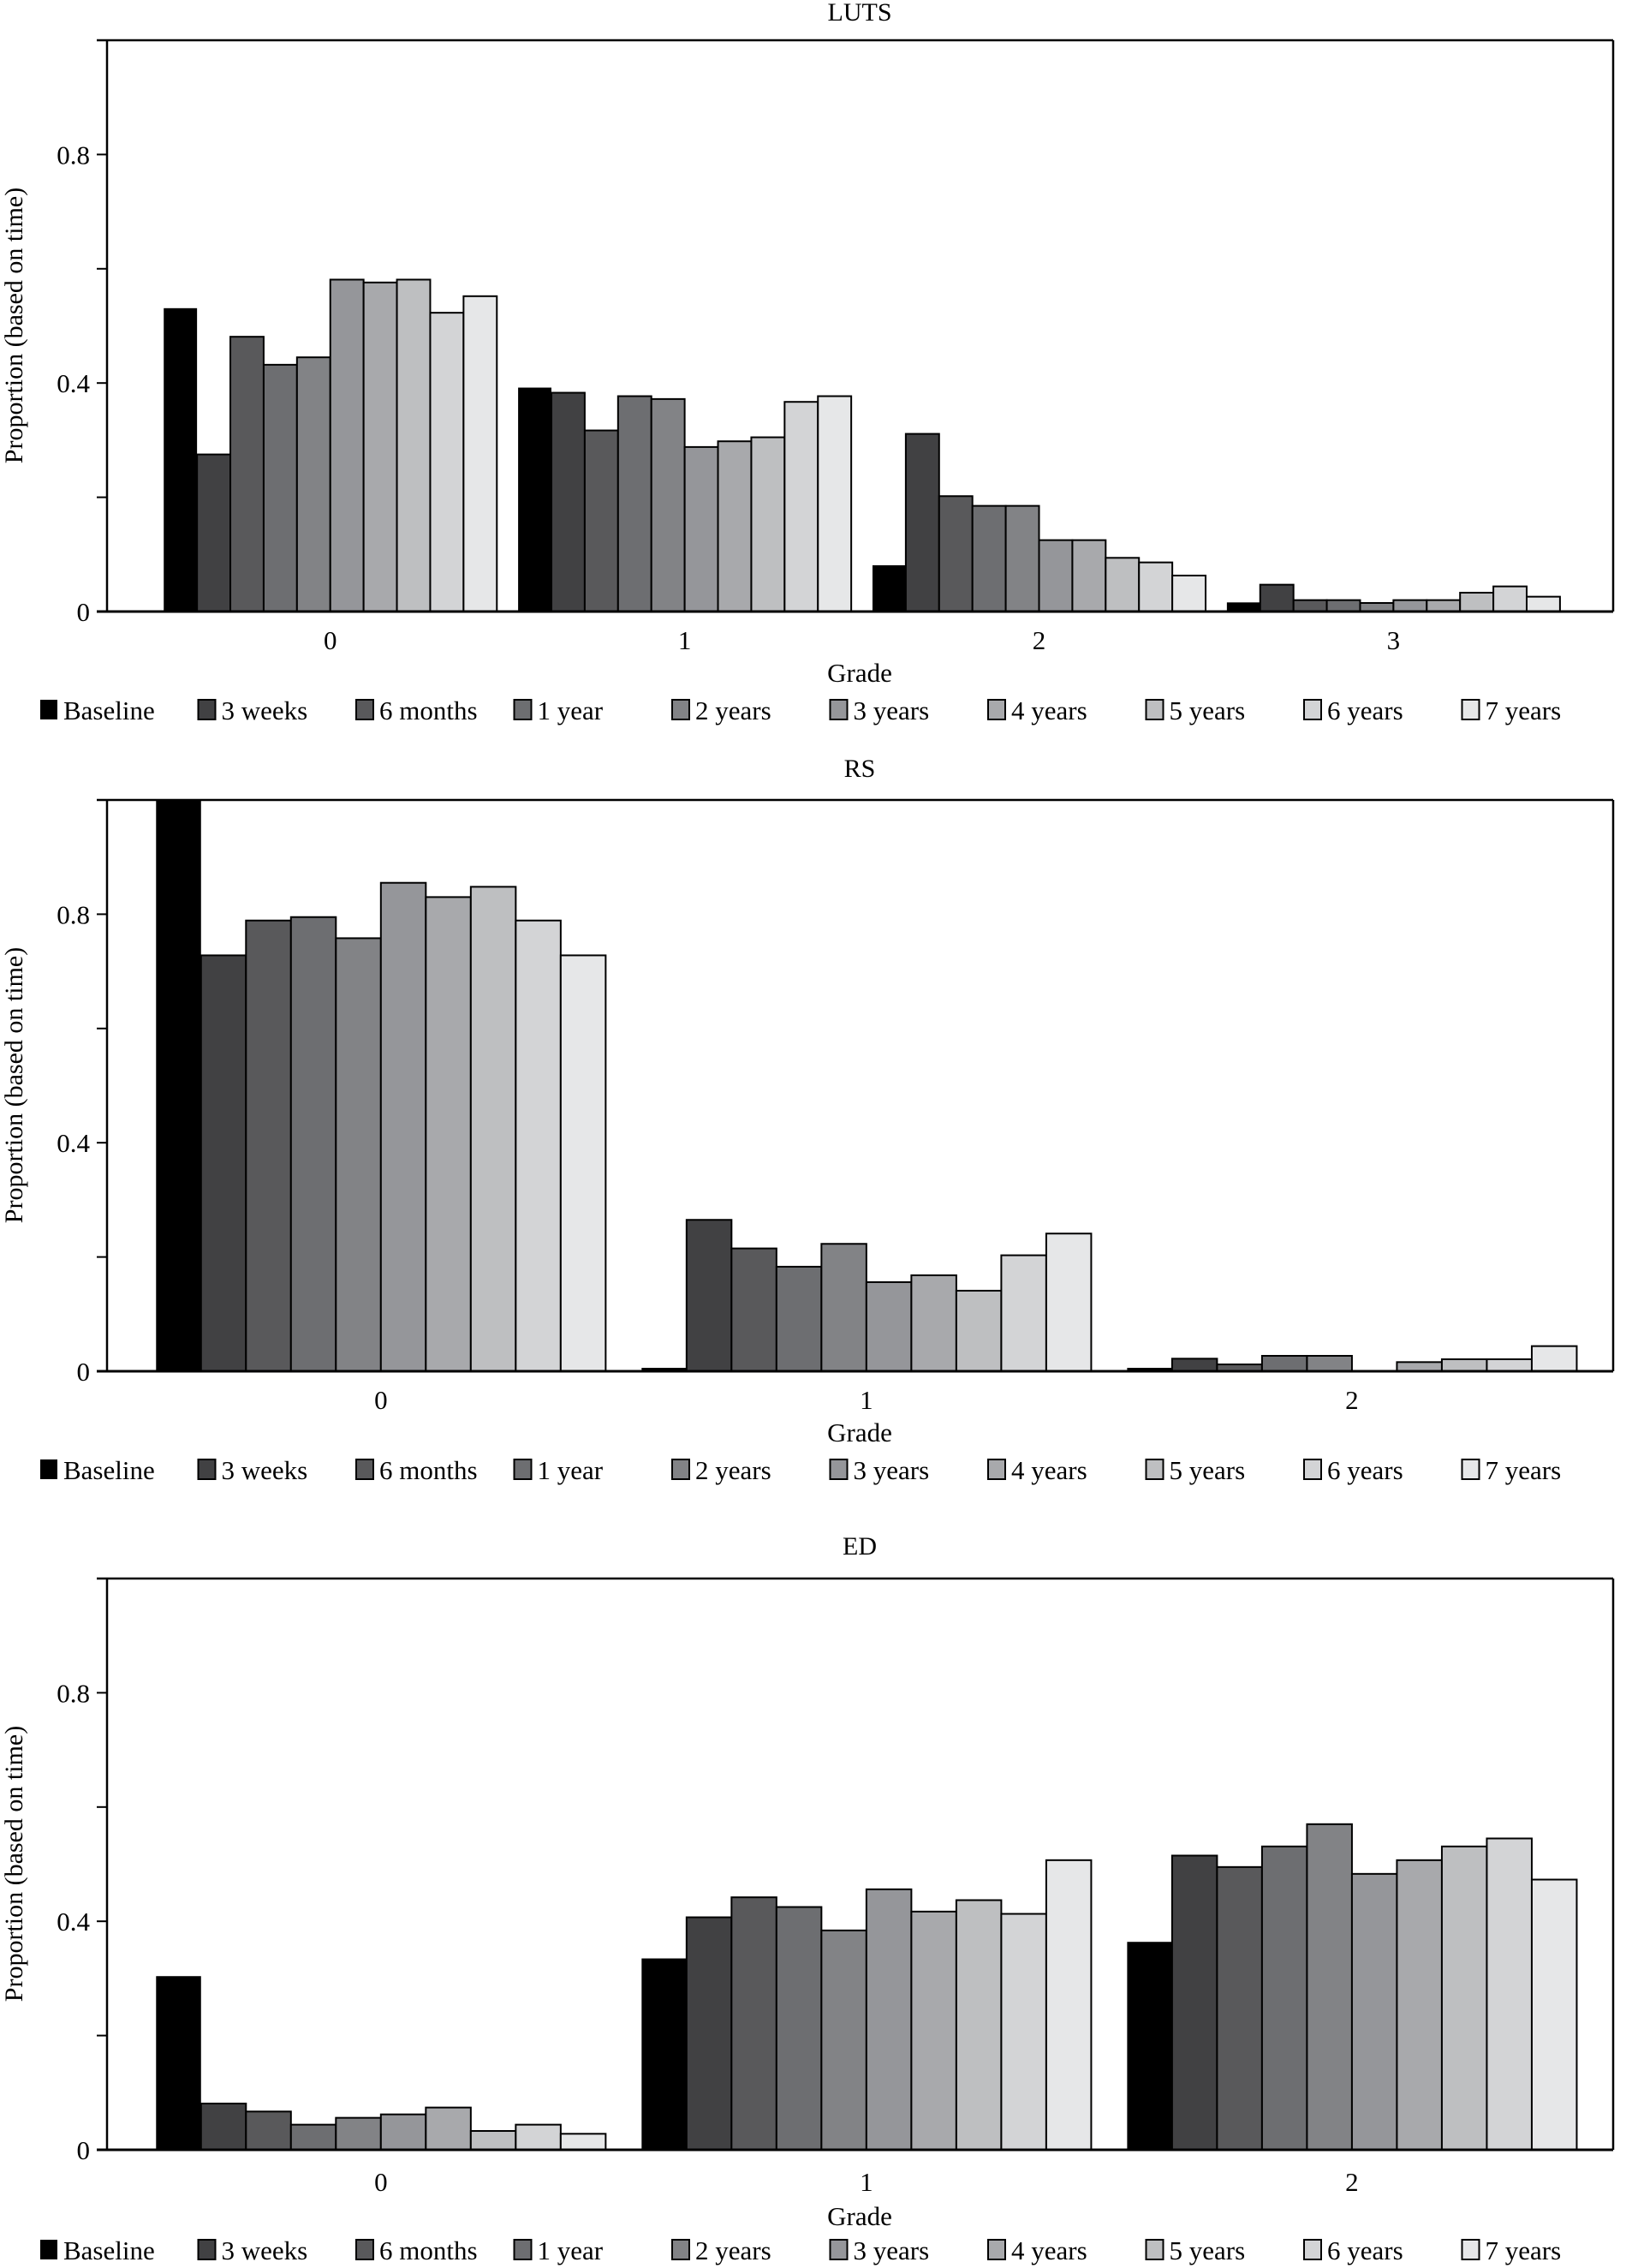 The height and width of the screenshot is (2268, 1626). Describe the element at coordinates (859, 1432) in the screenshot. I see `x-axis-label: Grade` at that location.